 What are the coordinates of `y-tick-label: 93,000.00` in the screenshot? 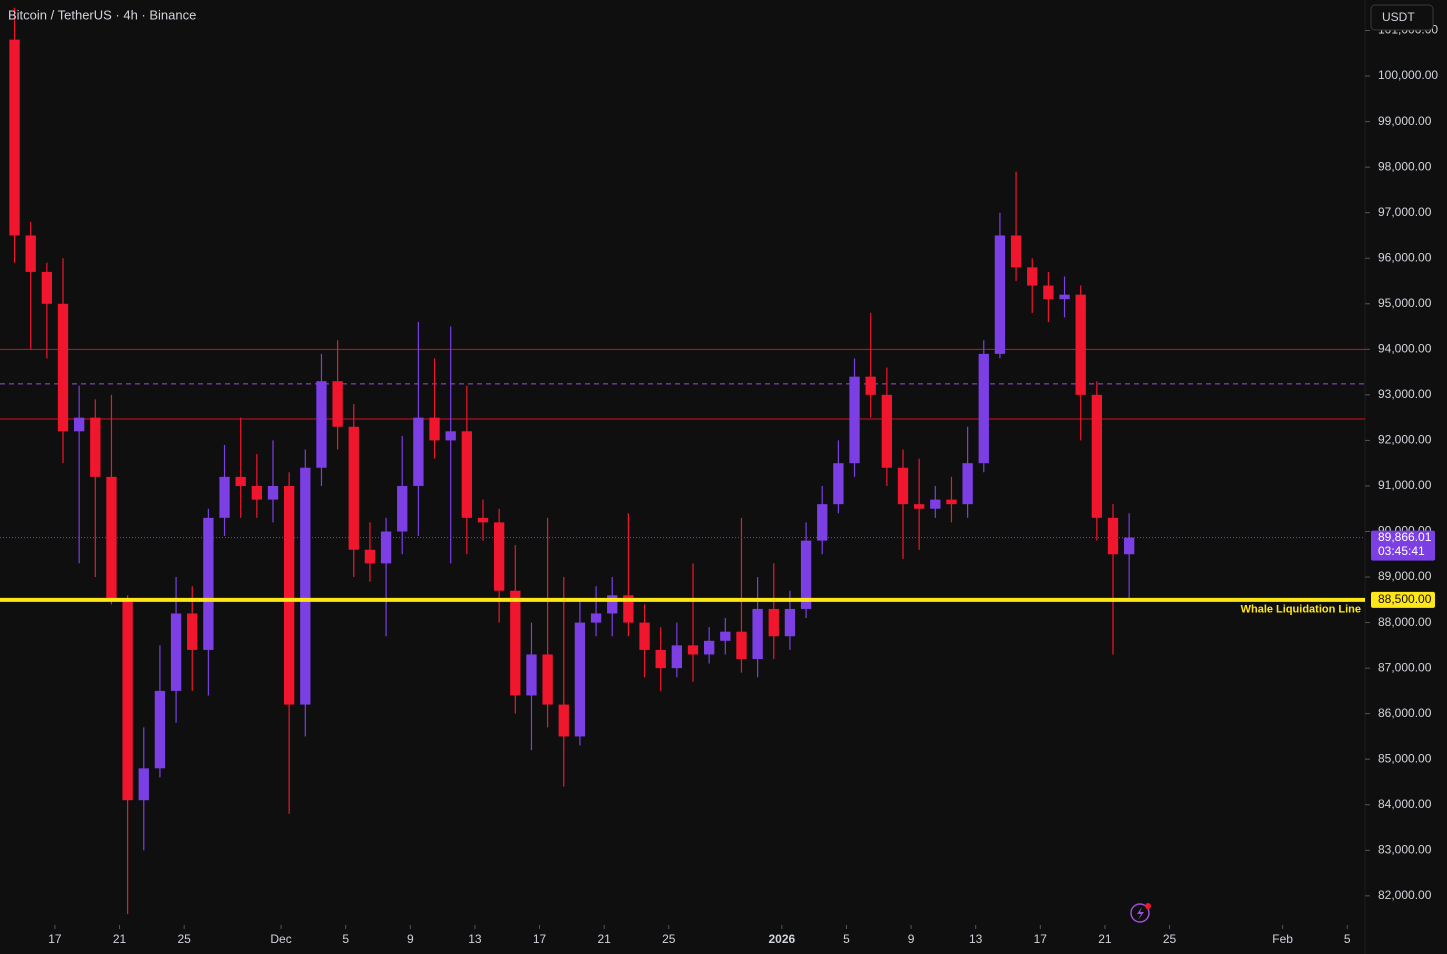 It's located at (1405, 394).